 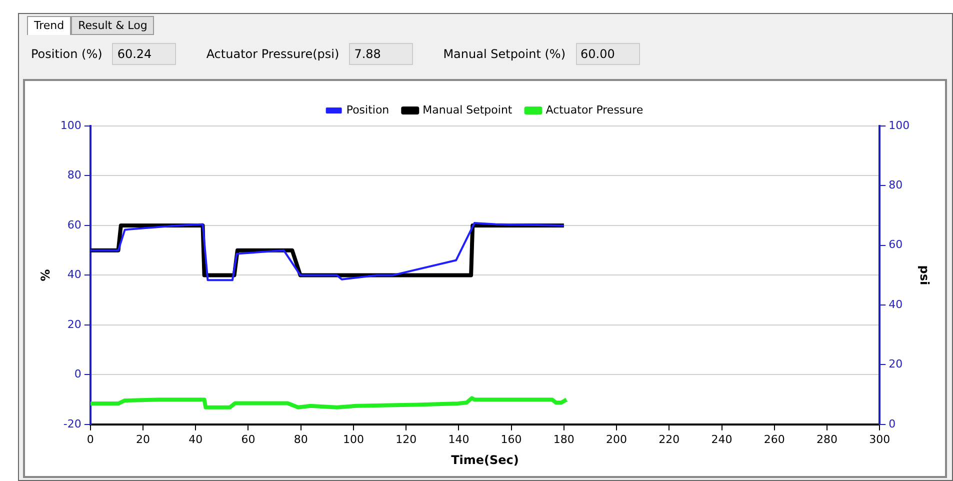 I want to click on y2-tick-label: 80, so click(x=895, y=185).